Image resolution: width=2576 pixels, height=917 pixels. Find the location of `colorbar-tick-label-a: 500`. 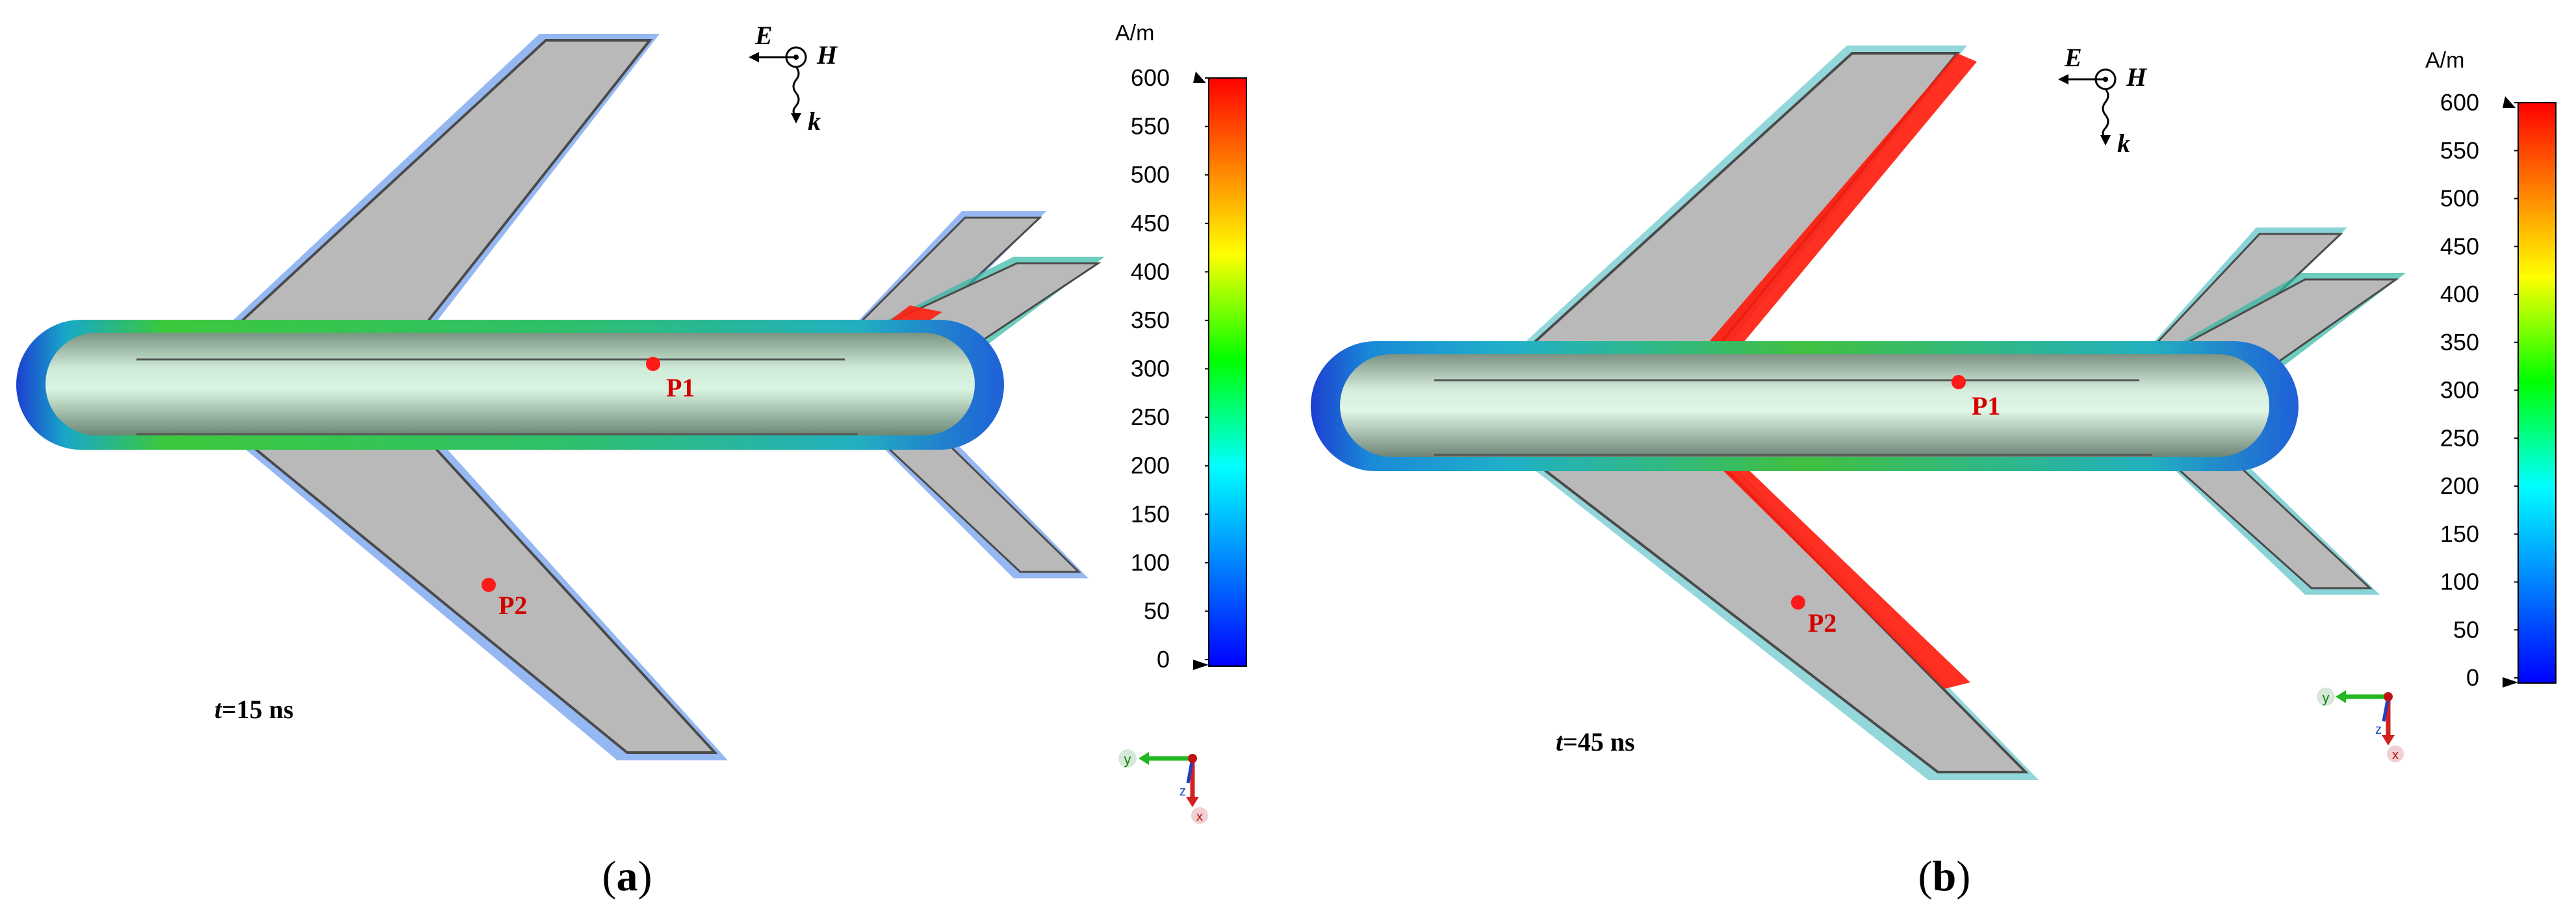

colorbar-tick-label-a: 500 is located at coordinates (1150, 174).